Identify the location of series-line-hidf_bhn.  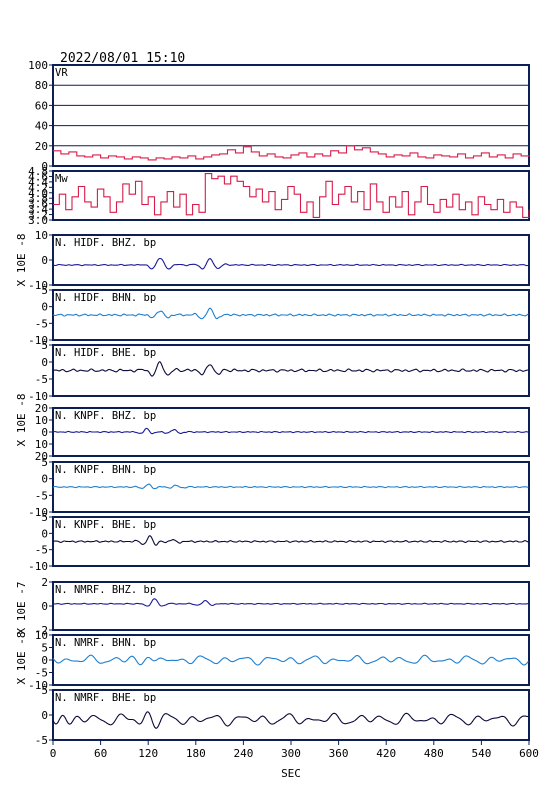
(290, 313).